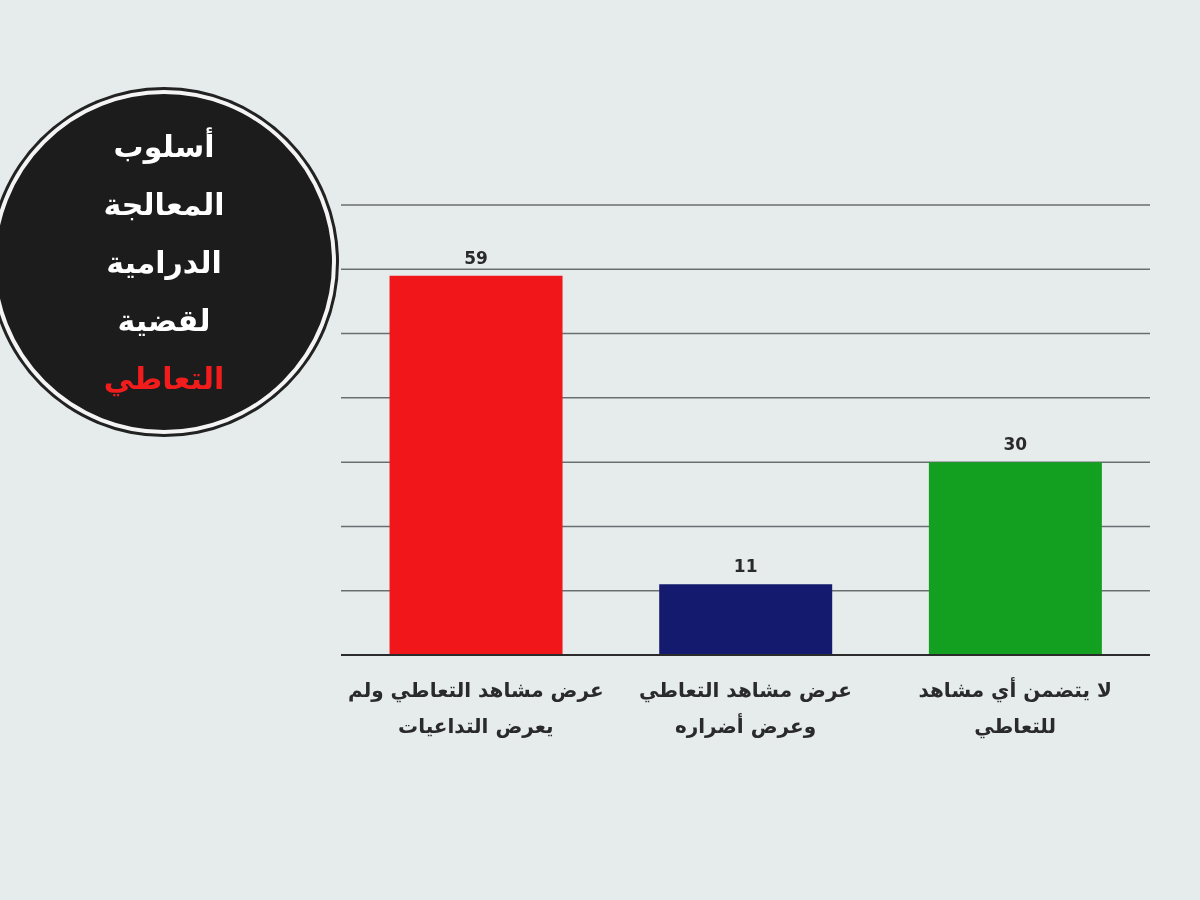 The height and width of the screenshot is (900, 1200). I want to click on x-tick-label: عرض مشاهد التعاطي وعرض أضراره, so click(745, 708).